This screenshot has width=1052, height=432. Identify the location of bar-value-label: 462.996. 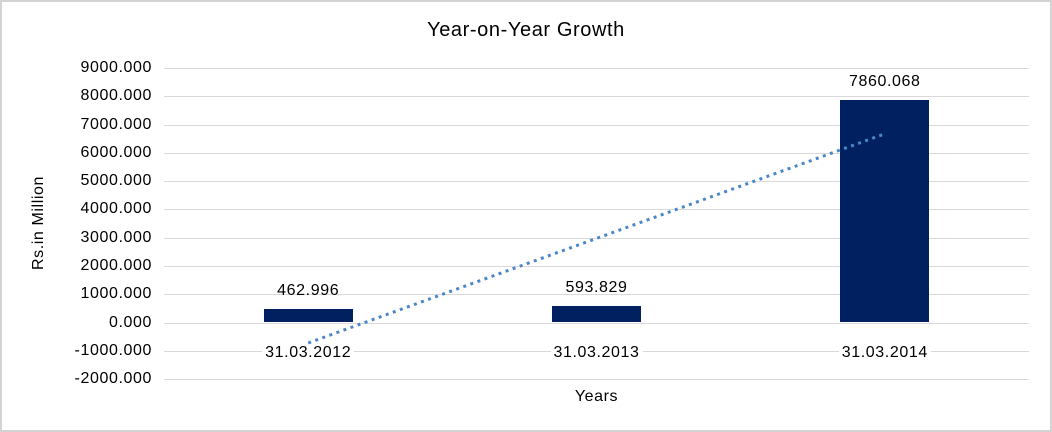
(308, 291).